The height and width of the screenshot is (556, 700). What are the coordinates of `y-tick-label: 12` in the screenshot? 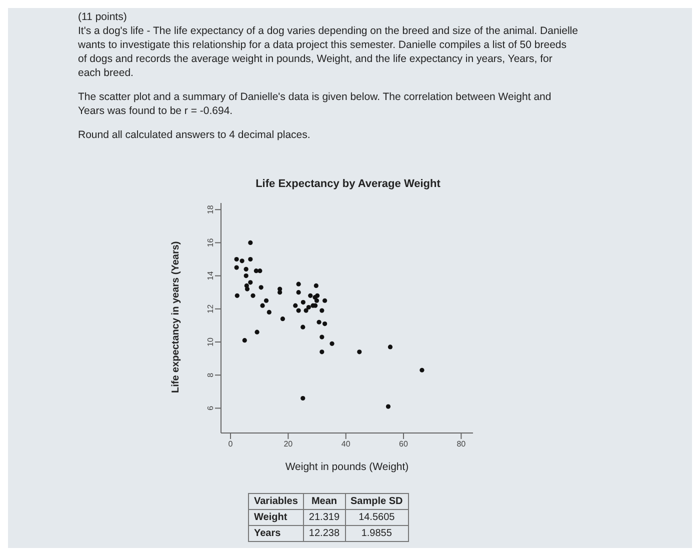 It's located at (210, 309).